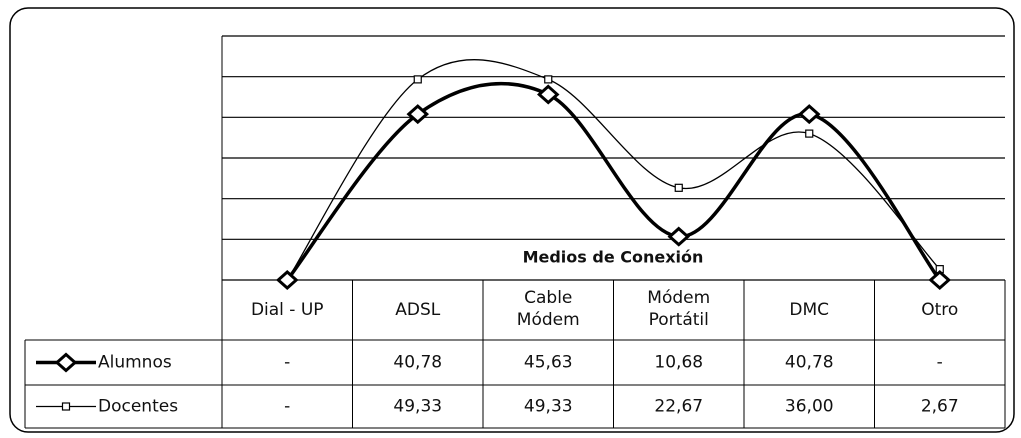 The image size is (1021, 438). Describe the element at coordinates (940, 407) in the screenshot. I see `table-value: 2,67` at that location.